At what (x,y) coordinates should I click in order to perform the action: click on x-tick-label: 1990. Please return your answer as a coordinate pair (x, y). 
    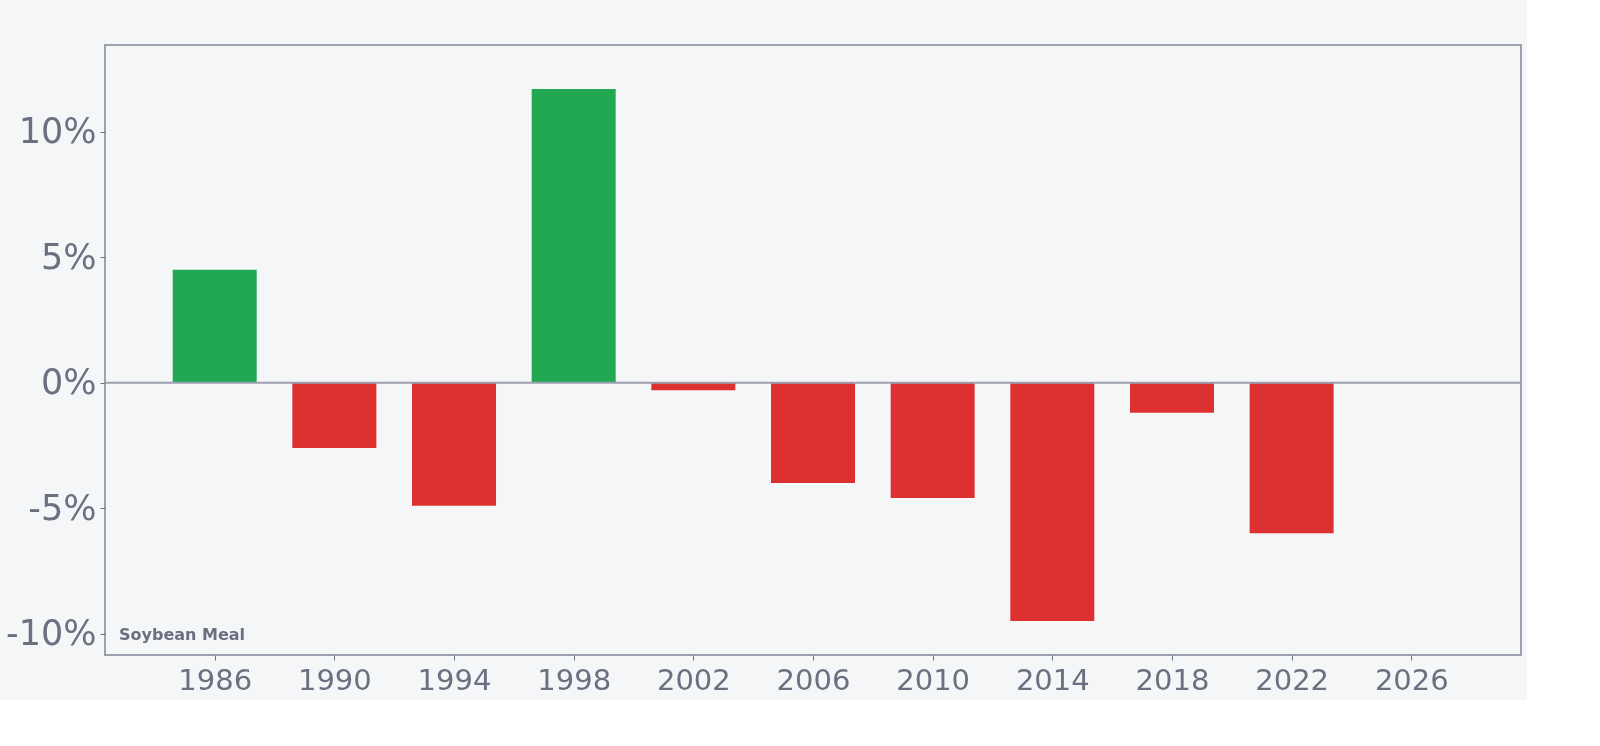
    Looking at the image, I should click on (334, 679).